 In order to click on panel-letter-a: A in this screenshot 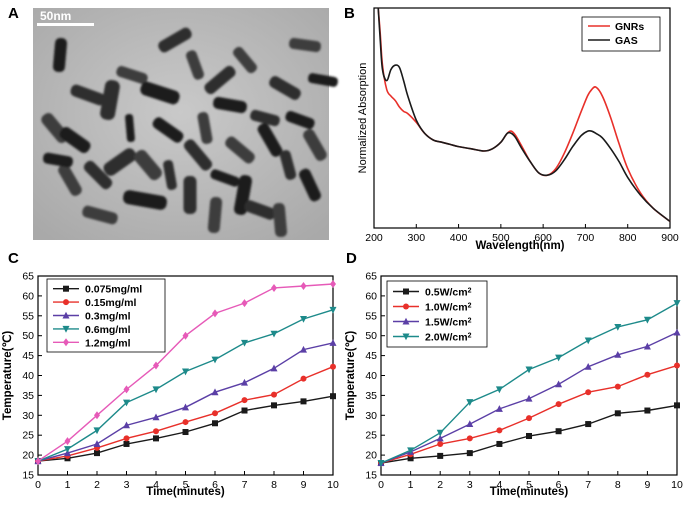, I will do `click(13, 13)`.